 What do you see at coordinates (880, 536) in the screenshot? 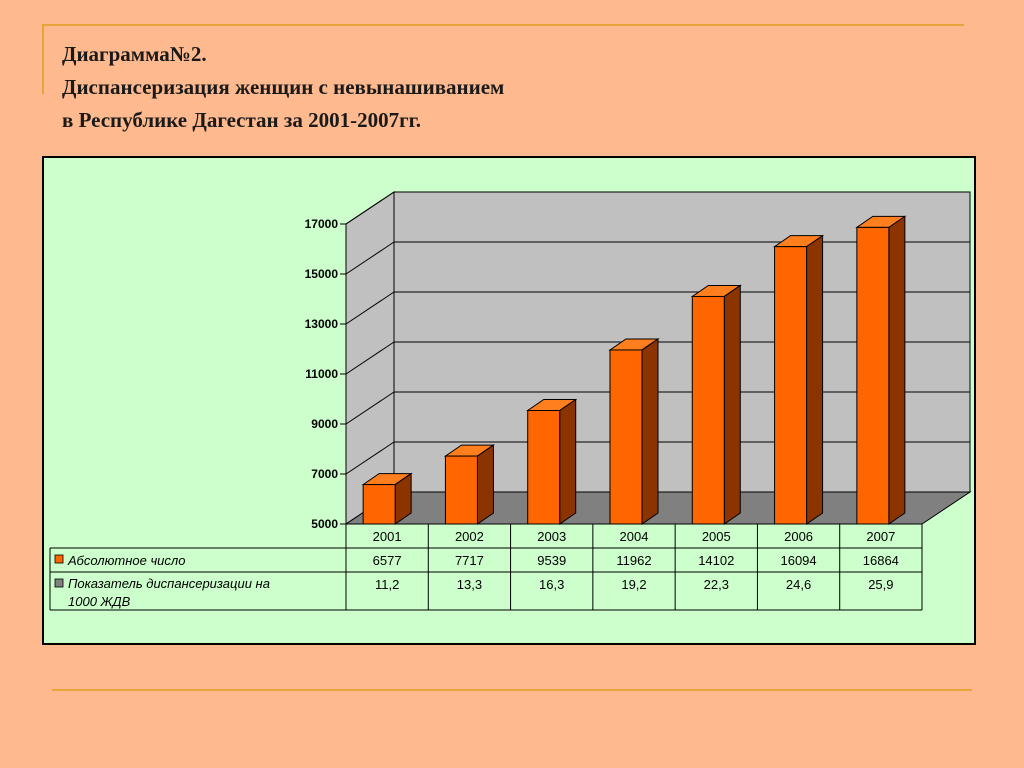
I see `category-label: 2007` at bounding box center [880, 536].